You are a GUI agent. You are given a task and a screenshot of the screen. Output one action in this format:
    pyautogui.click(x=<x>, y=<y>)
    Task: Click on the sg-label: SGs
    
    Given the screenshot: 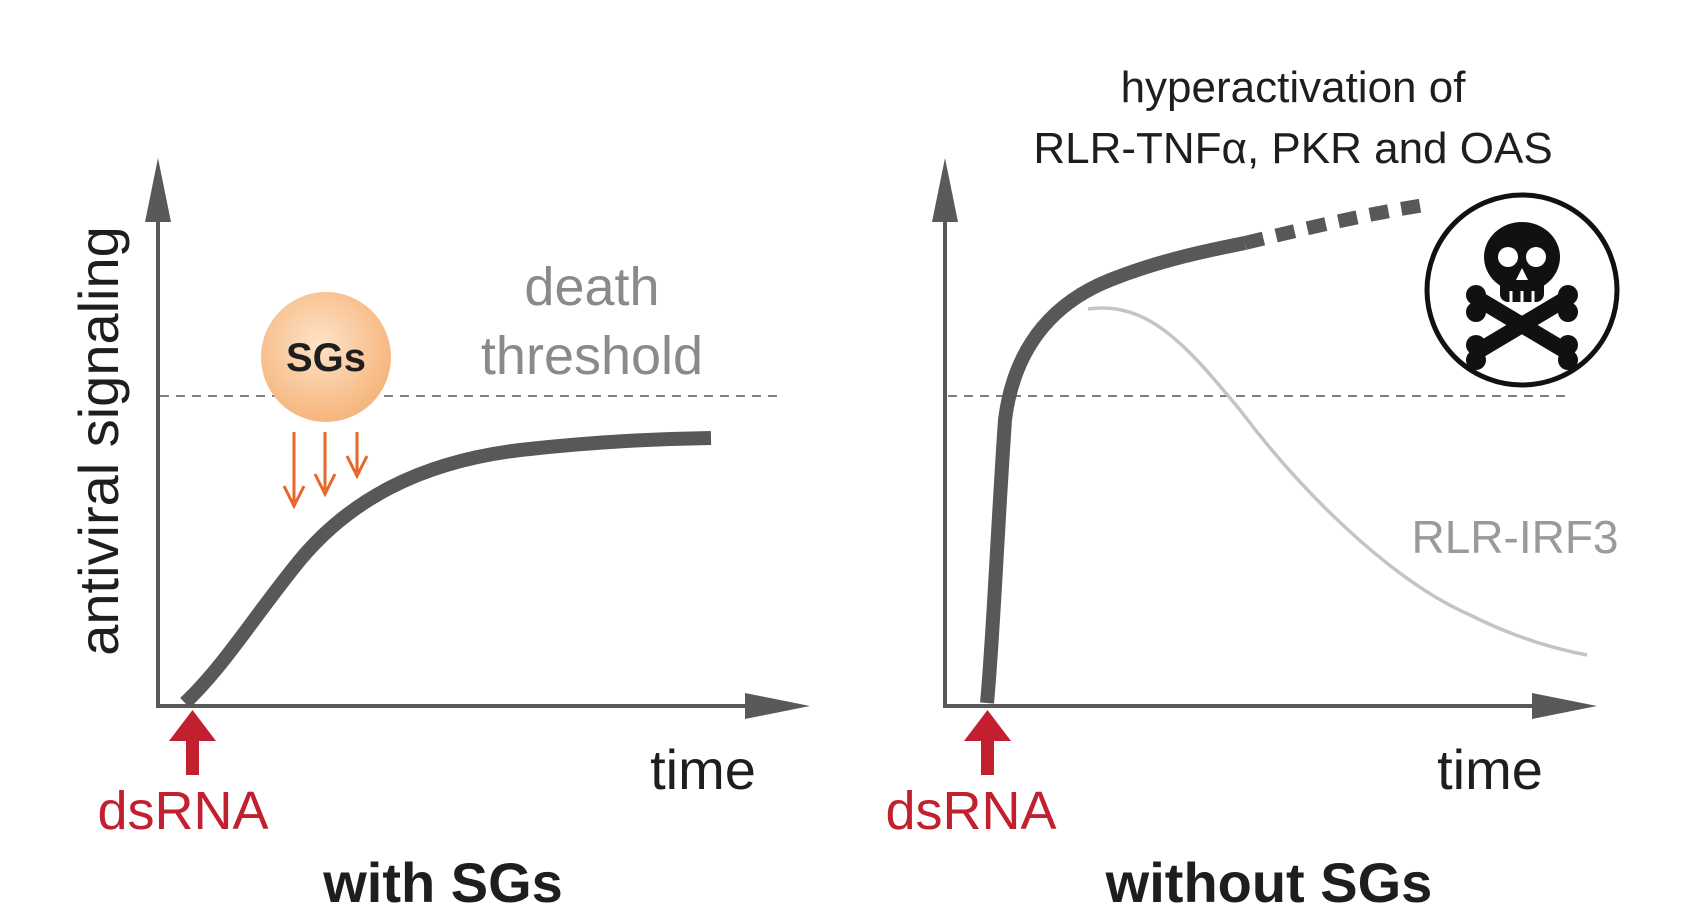 What is the action you would take?
    pyautogui.click(x=326, y=358)
    